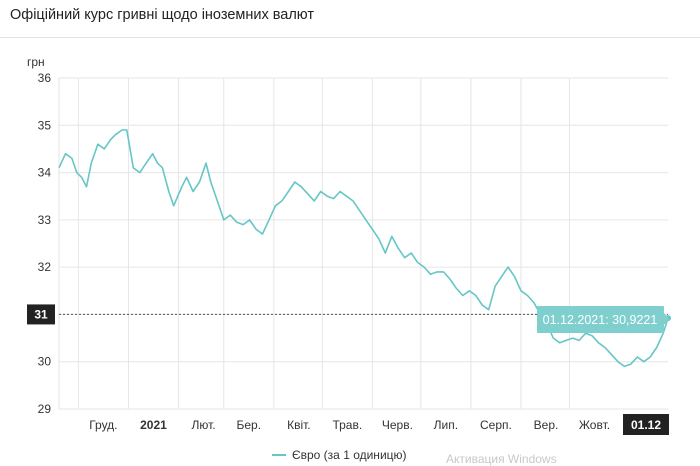 Image resolution: width=700 pixels, height=466 pixels. What do you see at coordinates (45, 409) in the screenshot?
I see `y-tick-label: 29` at bounding box center [45, 409].